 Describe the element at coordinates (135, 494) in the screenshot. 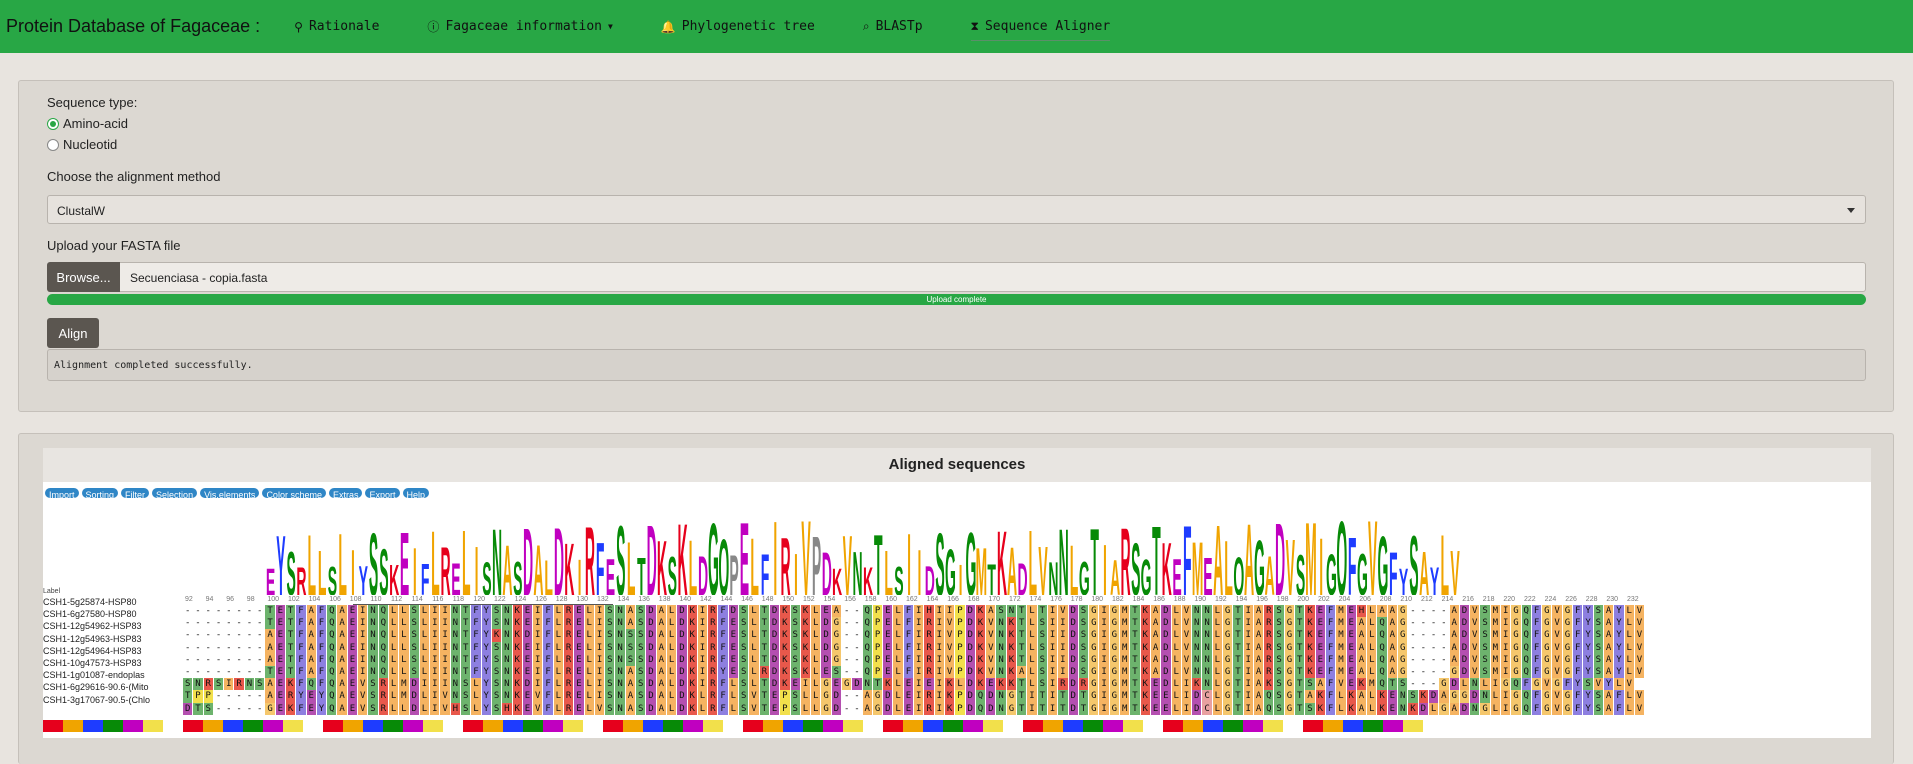

I see `msa-menu-filter: Filter` at that location.